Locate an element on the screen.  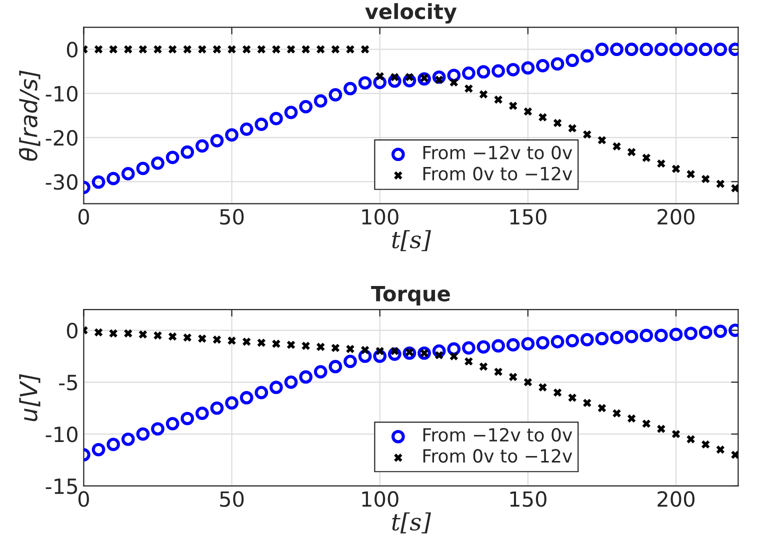
chart-title: Torque is located at coordinates (410, 296).